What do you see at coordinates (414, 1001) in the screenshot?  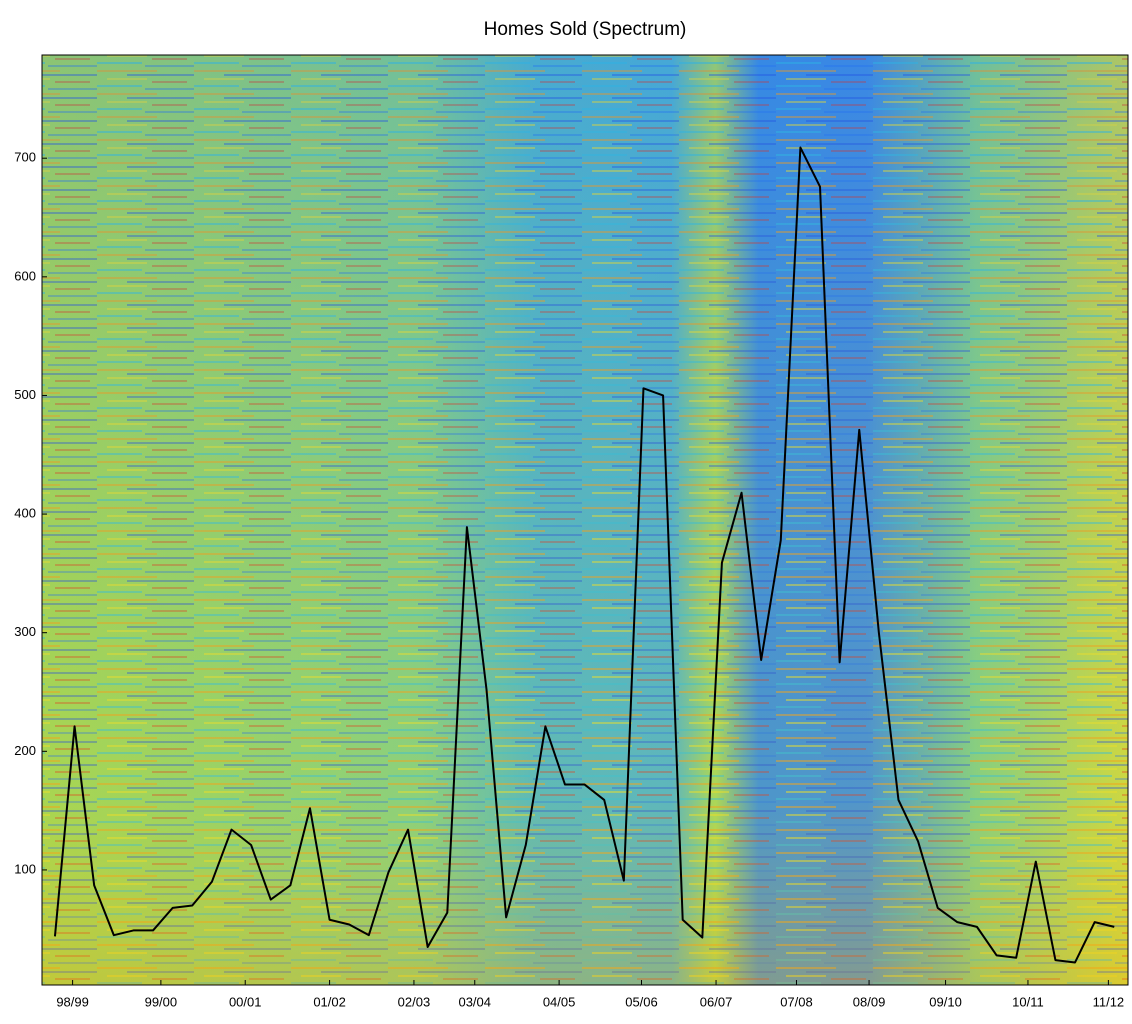 I see `x-tick-label: 02/03` at bounding box center [414, 1001].